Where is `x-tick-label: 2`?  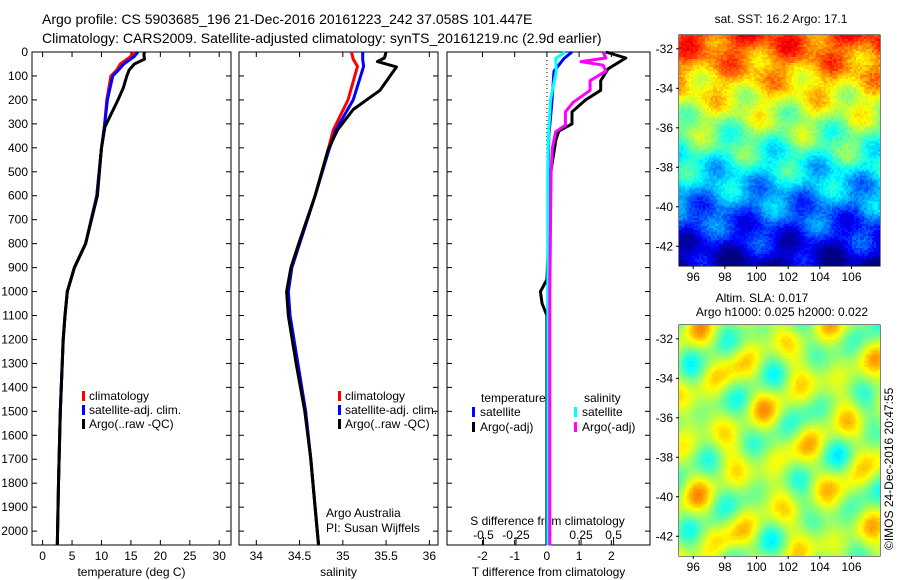 x-tick-label: 2 is located at coordinates (611, 556).